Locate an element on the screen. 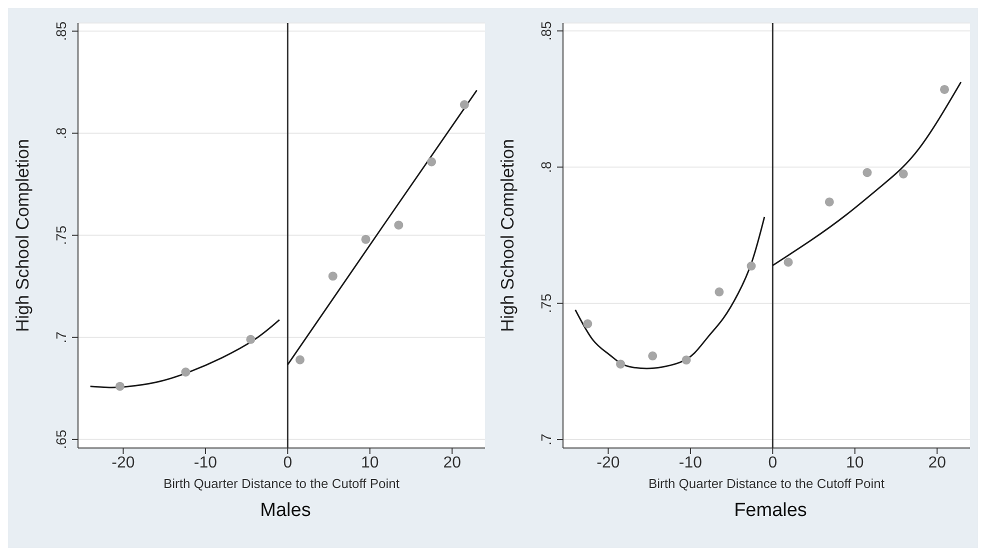  y-tick-label: .65 is located at coordinates (61, 439).